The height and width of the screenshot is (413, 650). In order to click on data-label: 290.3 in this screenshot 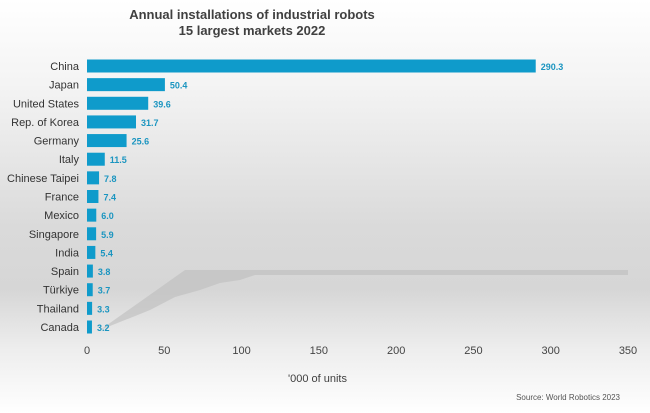, I will do `click(552, 67)`.